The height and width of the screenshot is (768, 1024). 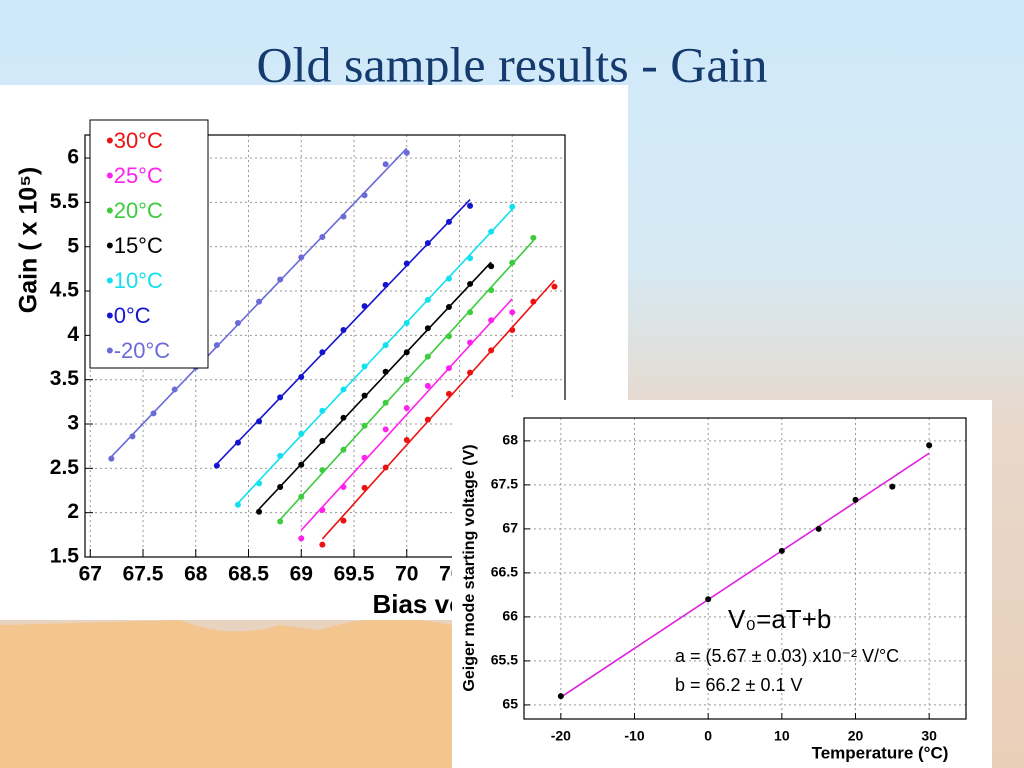 What do you see at coordinates (634, 736) in the screenshot?
I see `x-tick-label: -10` at bounding box center [634, 736].